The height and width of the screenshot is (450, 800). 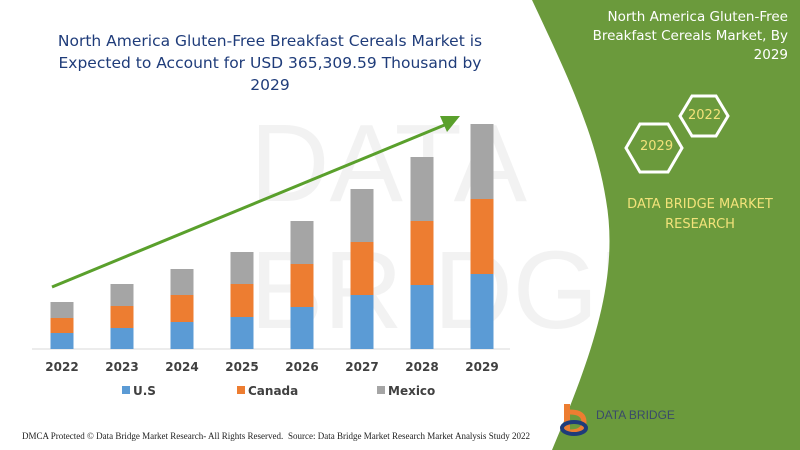 What do you see at coordinates (242, 300) in the screenshot?
I see `bar-canada-2025` at bounding box center [242, 300].